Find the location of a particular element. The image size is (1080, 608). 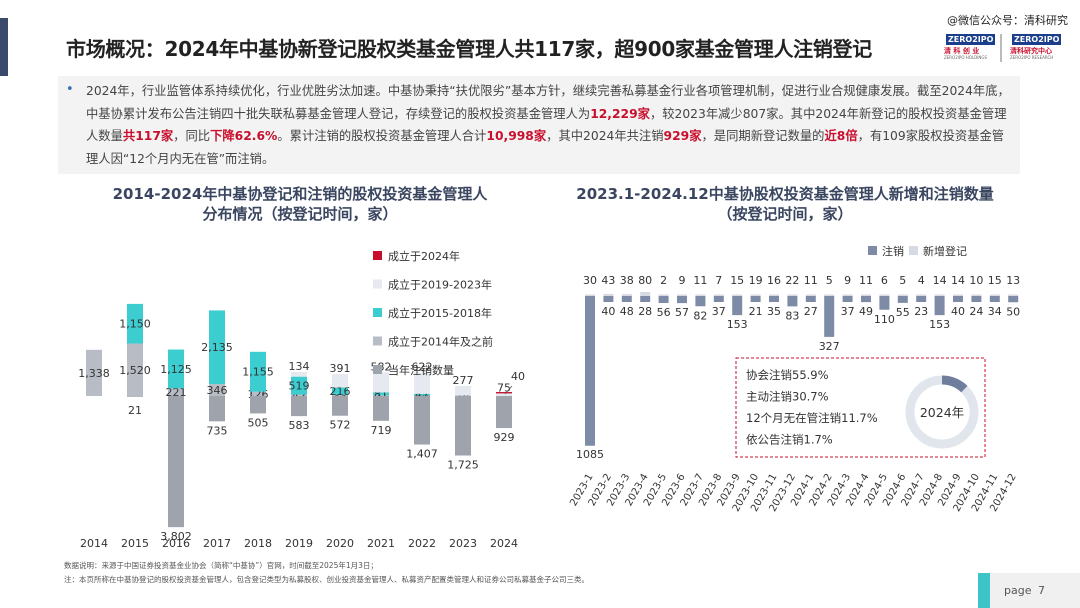

summary-segment: ，同比 is located at coordinates (192, 136).